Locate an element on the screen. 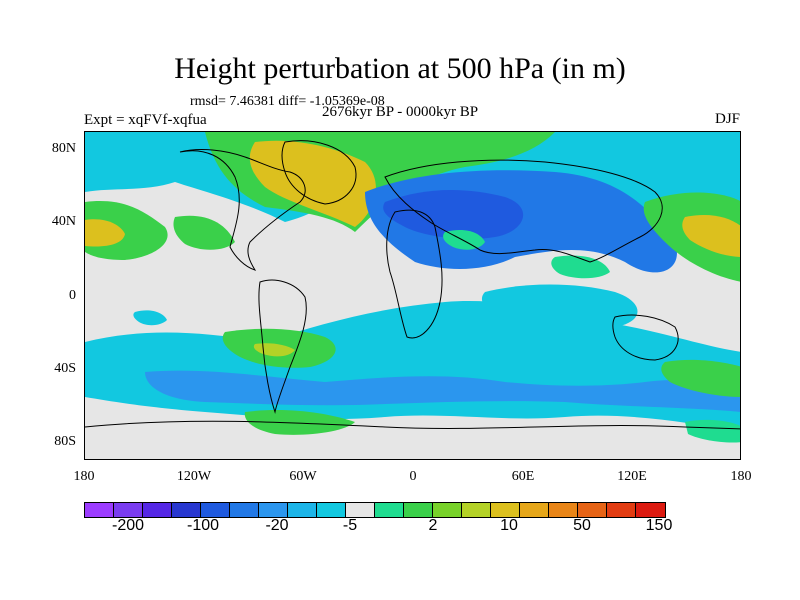 The width and height of the screenshot is (800, 600). y-tick-label: 0 is located at coordinates (72, 295).